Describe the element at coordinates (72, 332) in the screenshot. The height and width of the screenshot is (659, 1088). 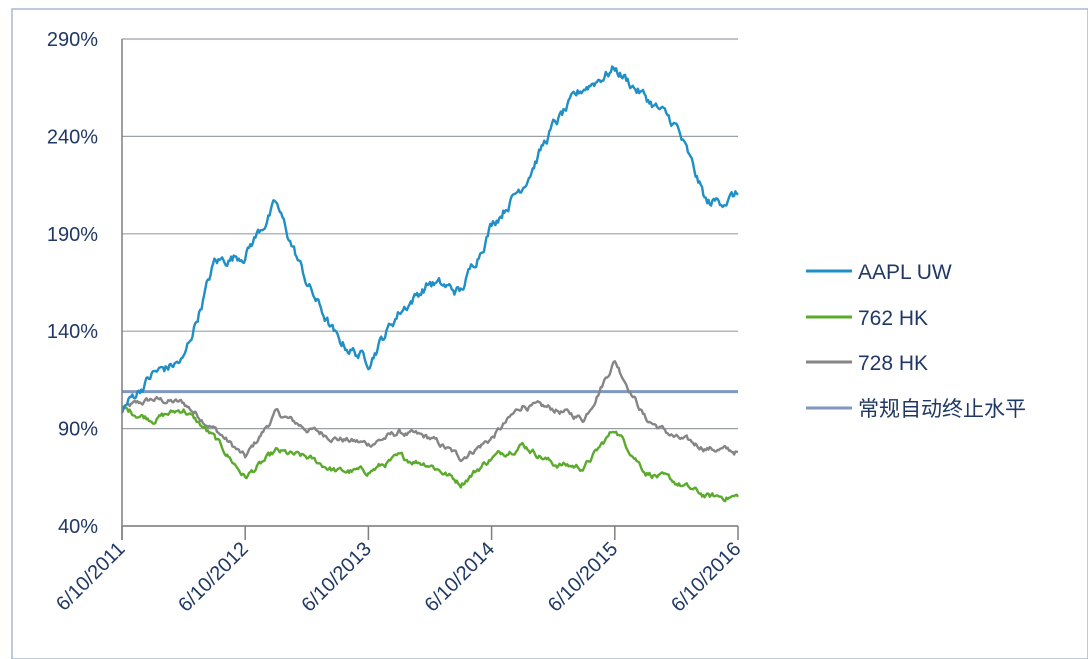
I see `y-tick-label: 140%` at that location.